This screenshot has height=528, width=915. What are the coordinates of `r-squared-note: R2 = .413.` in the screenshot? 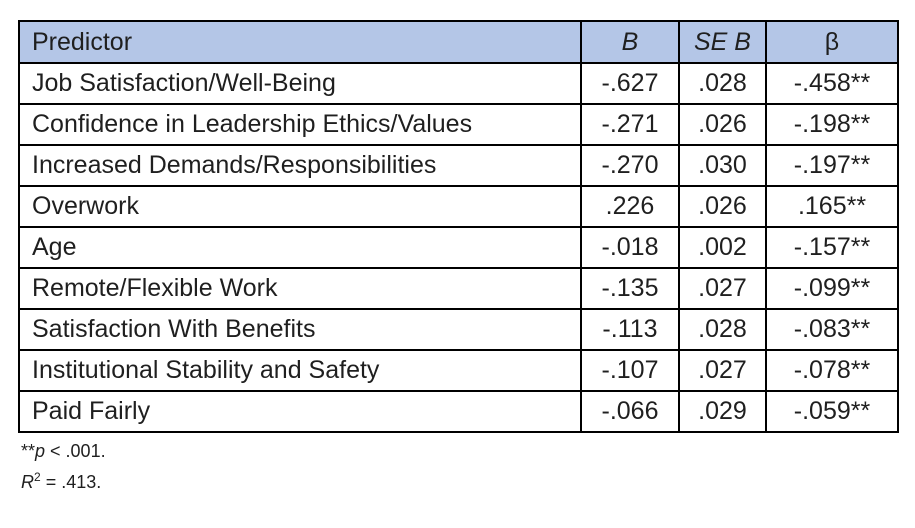 It's located at (63, 482).